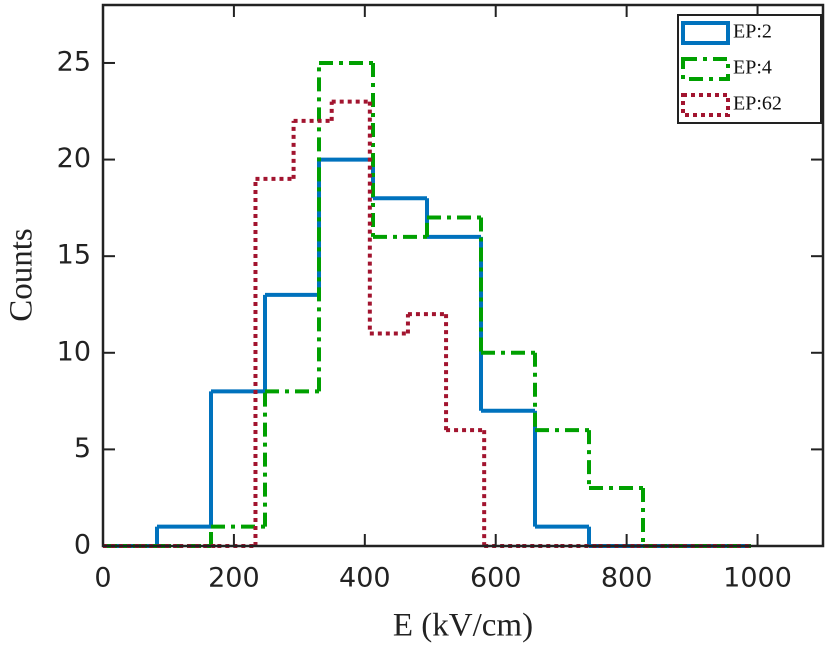  Describe the element at coordinates (627, 578) in the screenshot. I see `x-tick-label: 800` at that location.